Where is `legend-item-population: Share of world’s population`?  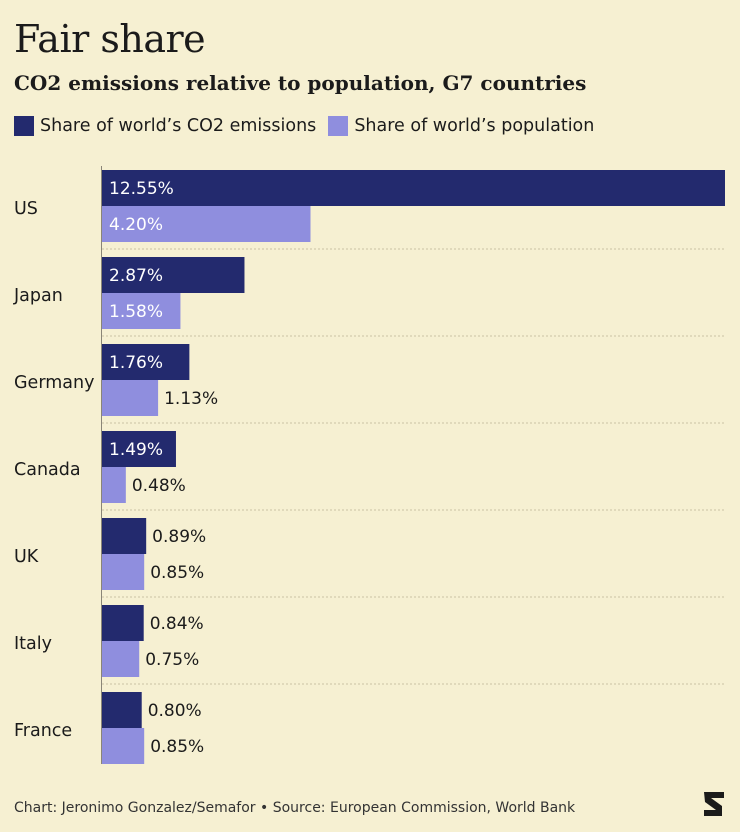 legend-item-population: Share of world’s population is located at coordinates (461, 126).